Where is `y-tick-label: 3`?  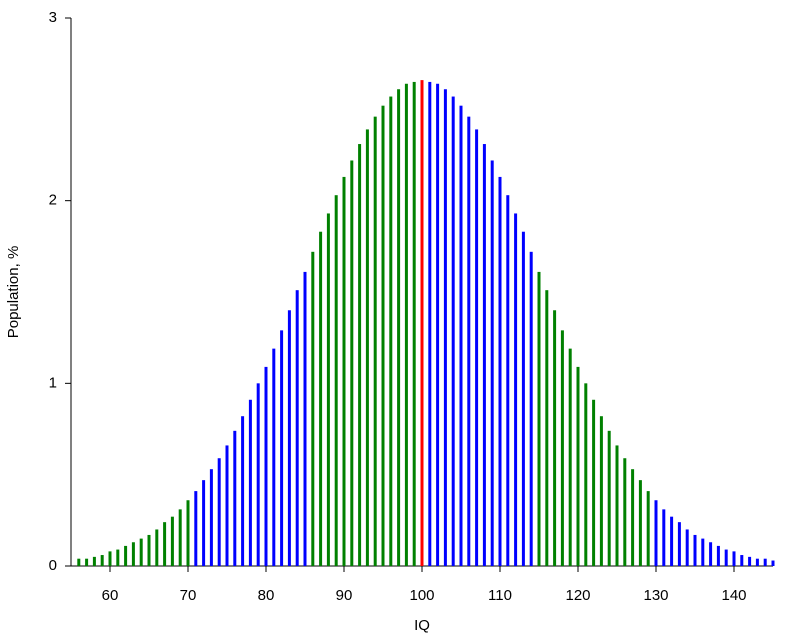
y-tick-label: 3 is located at coordinates (53, 17).